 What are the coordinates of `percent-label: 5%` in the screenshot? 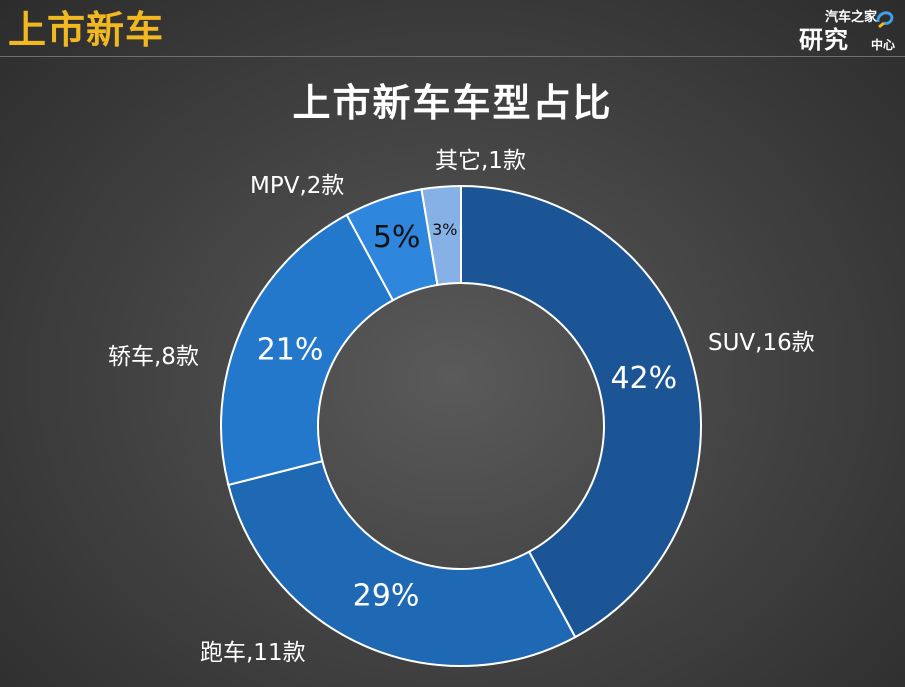 It's located at (397, 237).